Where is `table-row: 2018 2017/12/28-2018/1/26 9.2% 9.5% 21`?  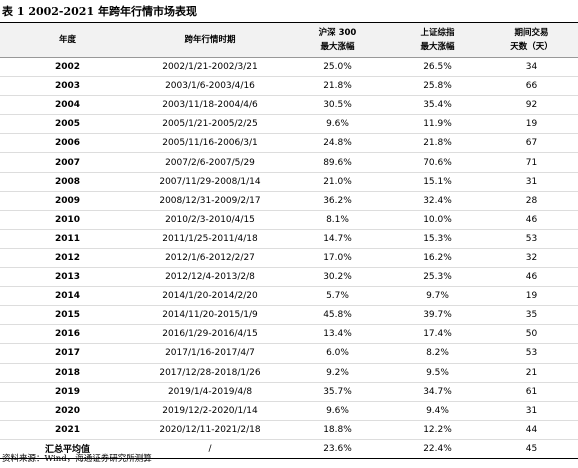 table-row: 2018 2017/12/28-2018/1/26 9.2% 9.5% 21 is located at coordinates (289, 373).